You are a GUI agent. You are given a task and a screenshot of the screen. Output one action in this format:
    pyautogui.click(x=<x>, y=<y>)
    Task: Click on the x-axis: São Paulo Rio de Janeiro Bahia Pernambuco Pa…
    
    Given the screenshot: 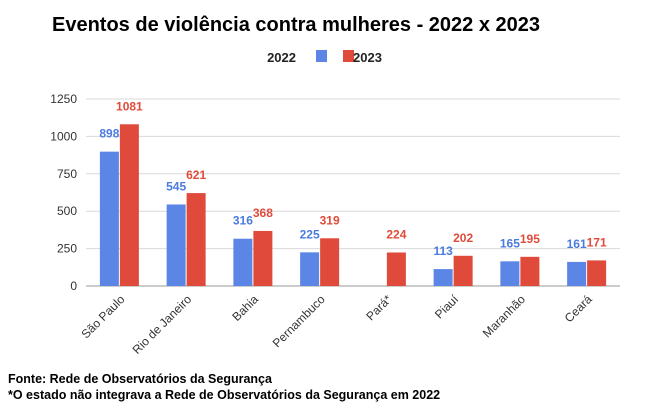 What is the action you would take?
    pyautogui.click(x=336, y=324)
    